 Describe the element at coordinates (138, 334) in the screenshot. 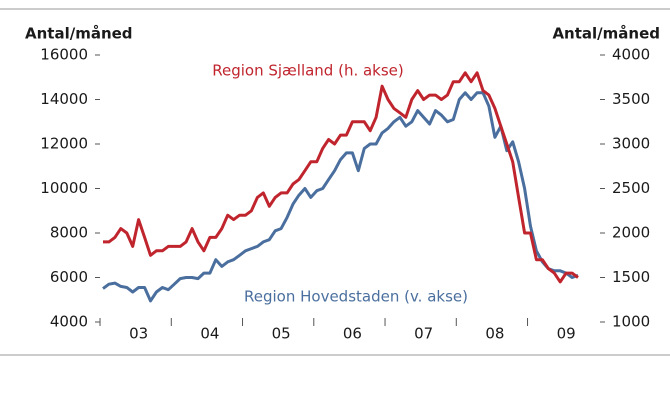

I see `x-tick-label: 03` at that location.